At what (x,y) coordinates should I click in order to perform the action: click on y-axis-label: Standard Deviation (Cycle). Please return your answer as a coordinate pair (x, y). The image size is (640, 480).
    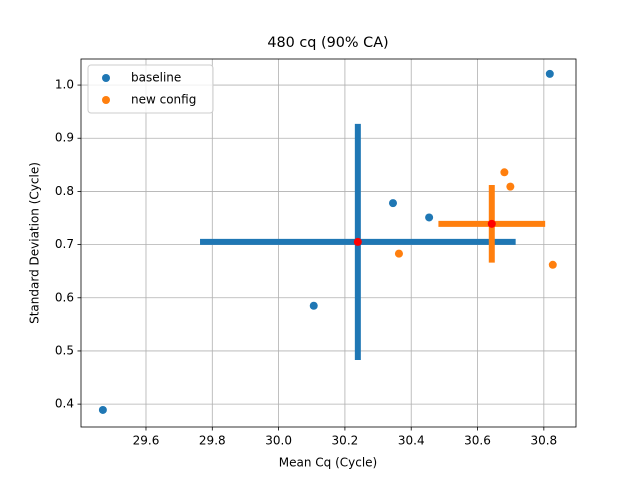
    Looking at the image, I should click on (35, 243).